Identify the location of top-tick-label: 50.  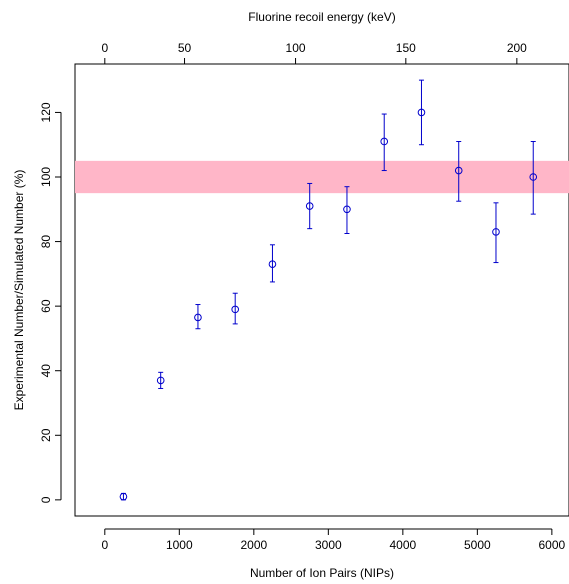
(185, 48).